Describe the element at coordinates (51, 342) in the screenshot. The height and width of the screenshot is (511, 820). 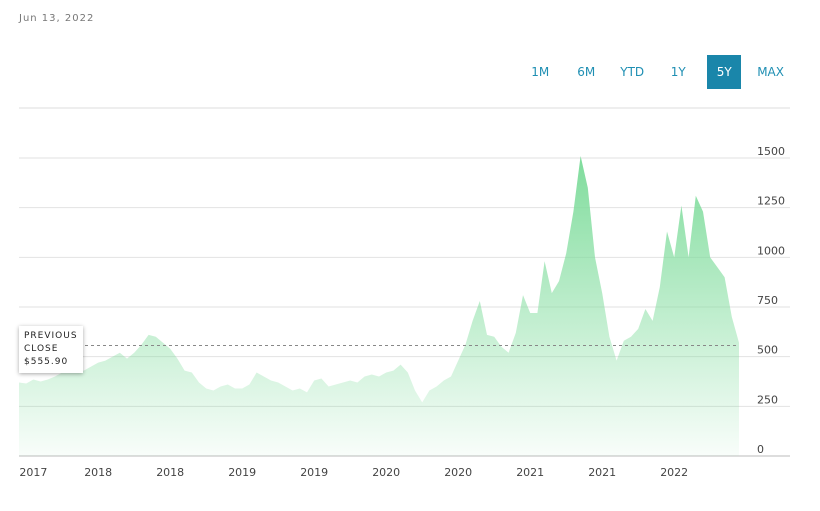
I see `reference-label: PREVIOUS CLOSE` at that location.